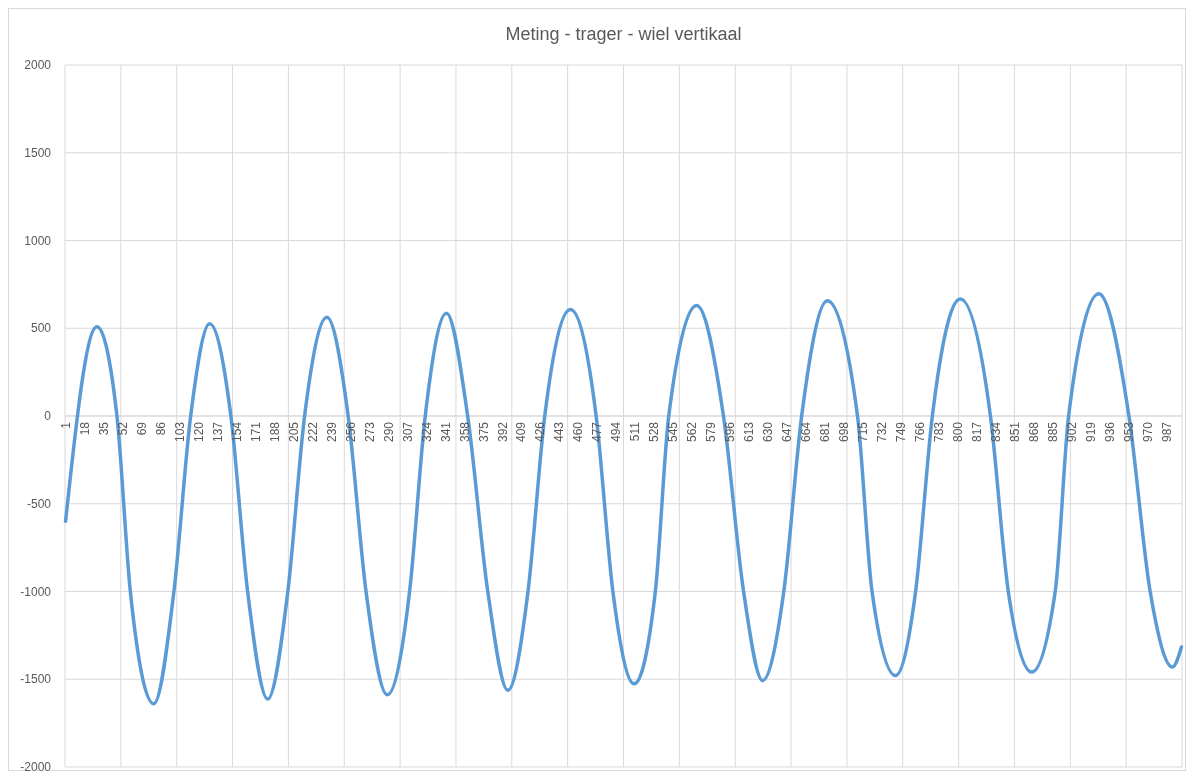  Describe the element at coordinates (41, 328) in the screenshot. I see `y-tick-label: 500` at that location.